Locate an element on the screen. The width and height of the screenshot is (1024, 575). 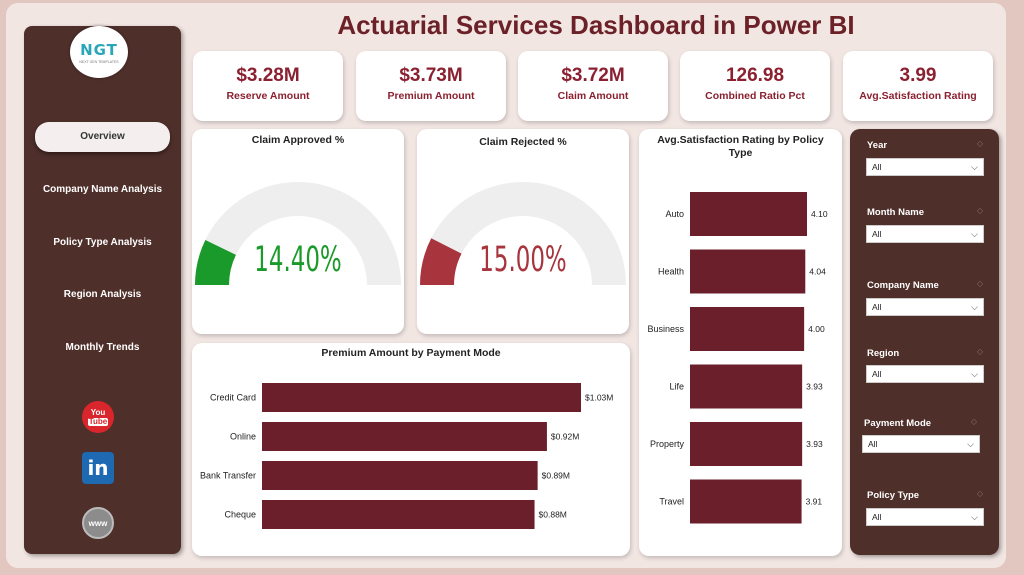
category-label: Business is located at coordinates (665, 329).